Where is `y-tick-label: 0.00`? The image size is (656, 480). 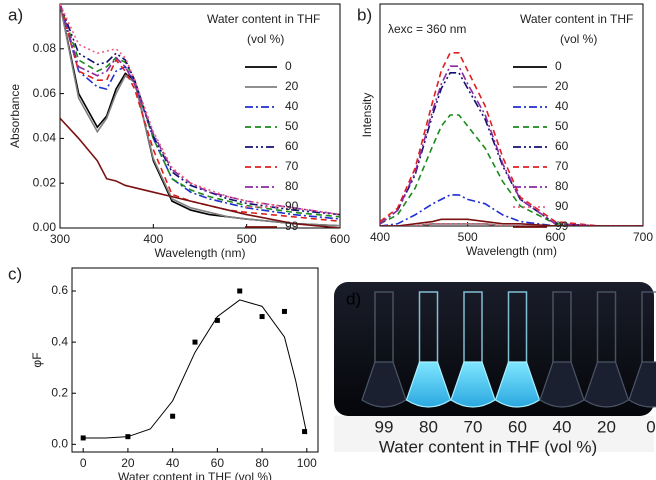 y-tick-label: 0.00 is located at coordinates (45, 227).